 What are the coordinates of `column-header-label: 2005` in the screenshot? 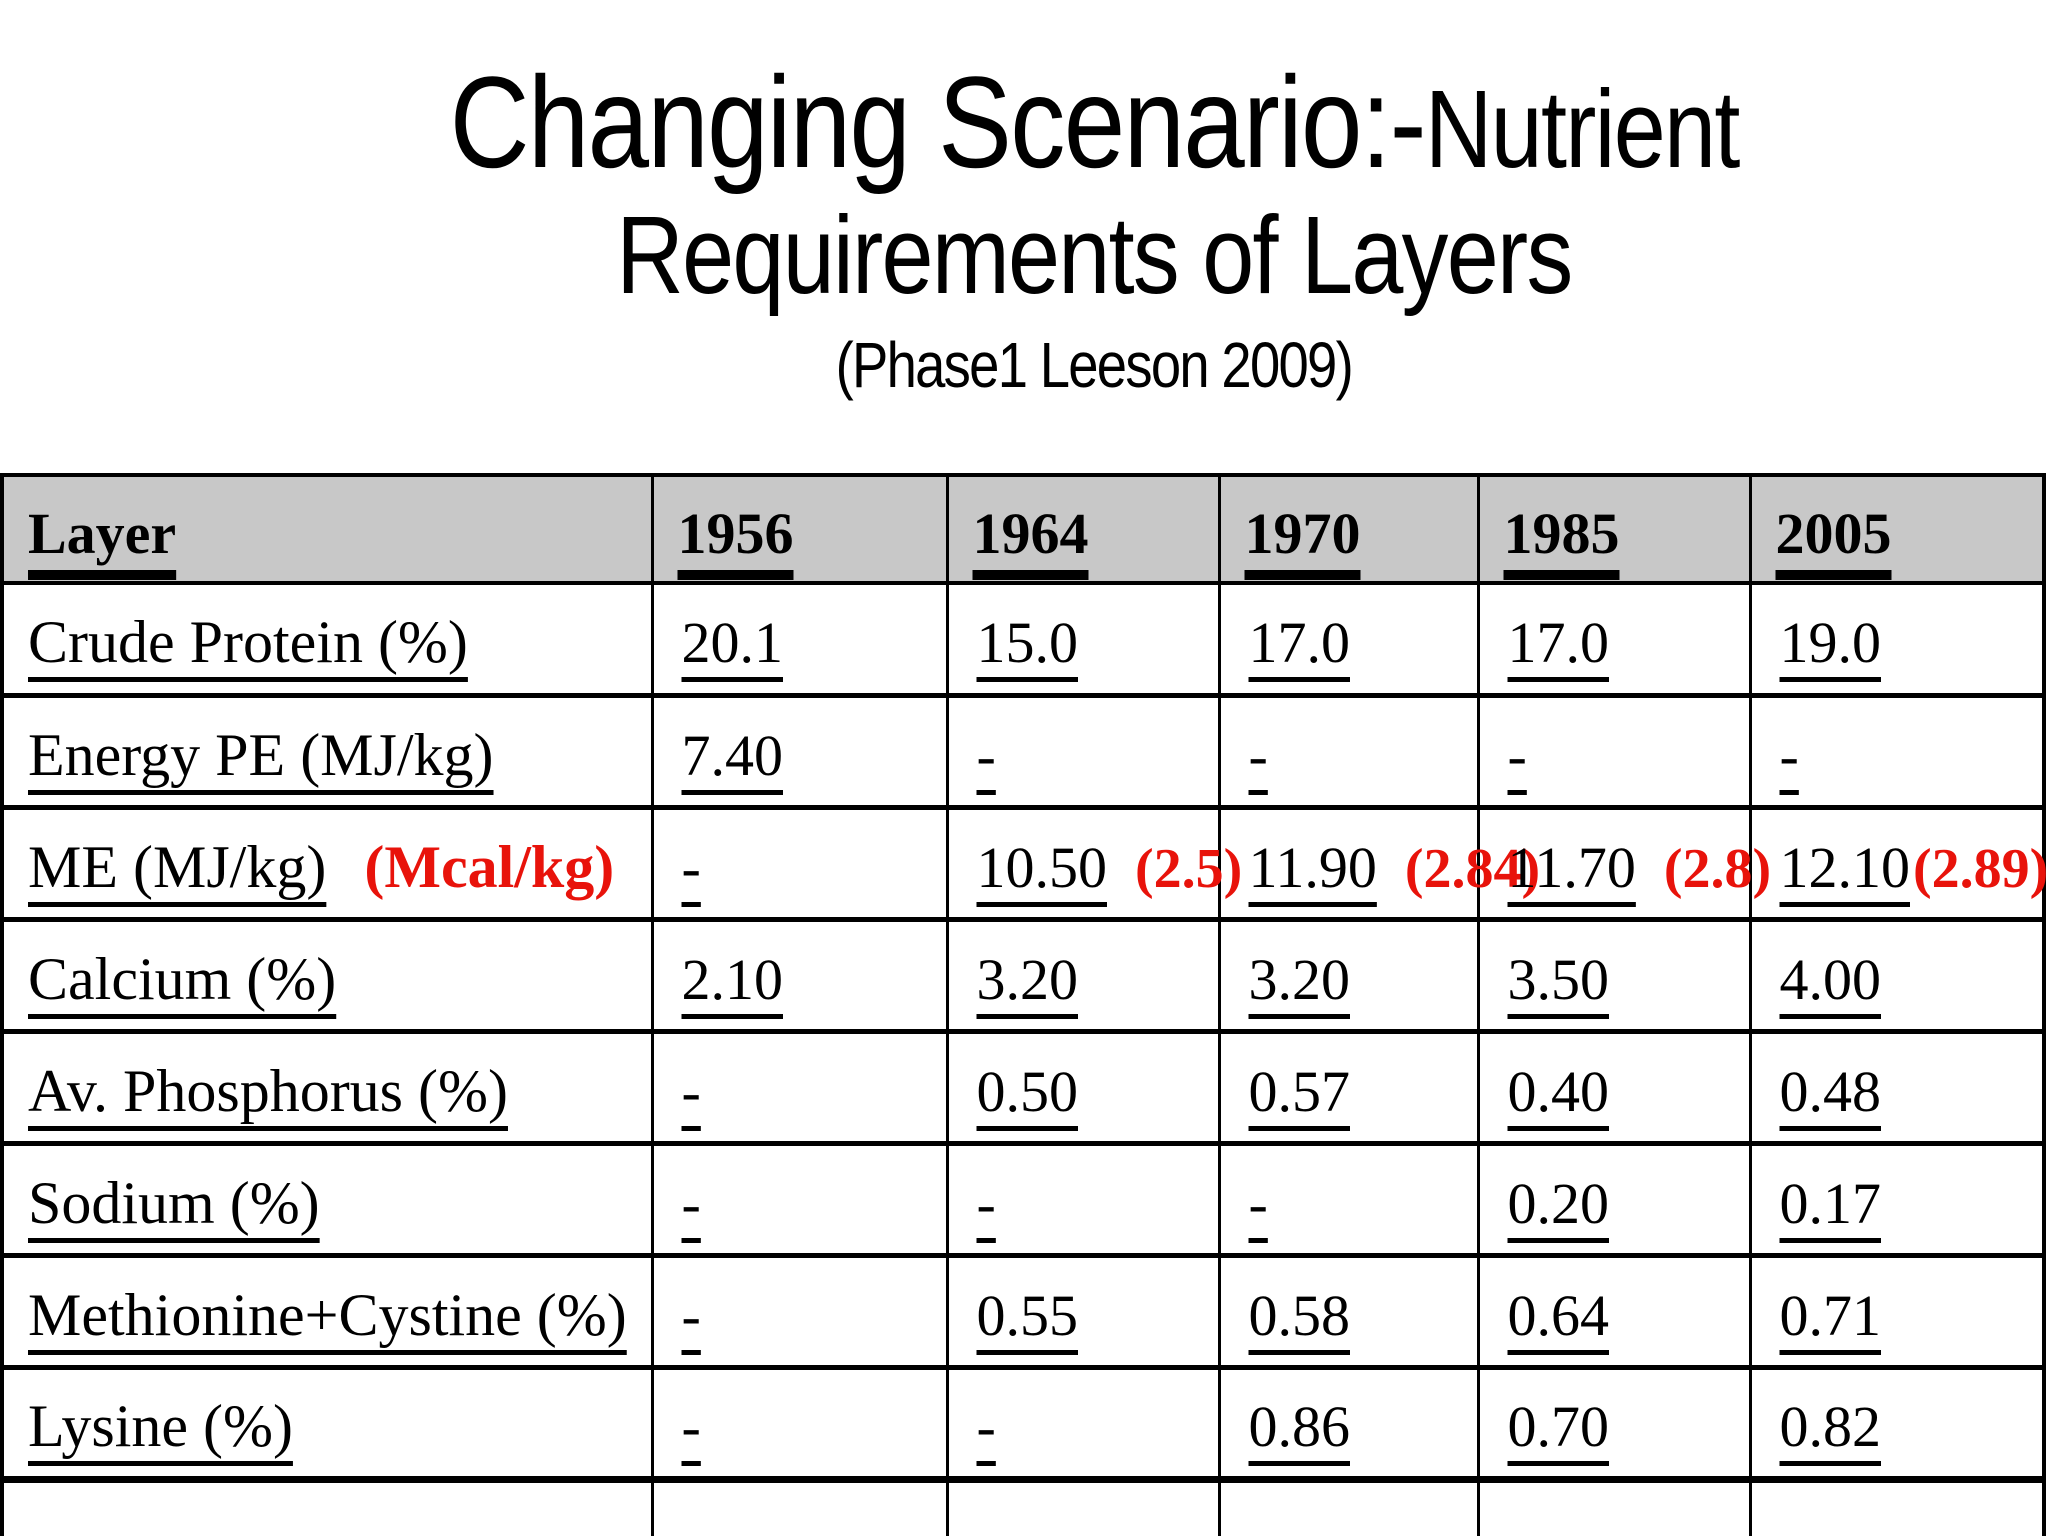 It's located at (1833, 533).